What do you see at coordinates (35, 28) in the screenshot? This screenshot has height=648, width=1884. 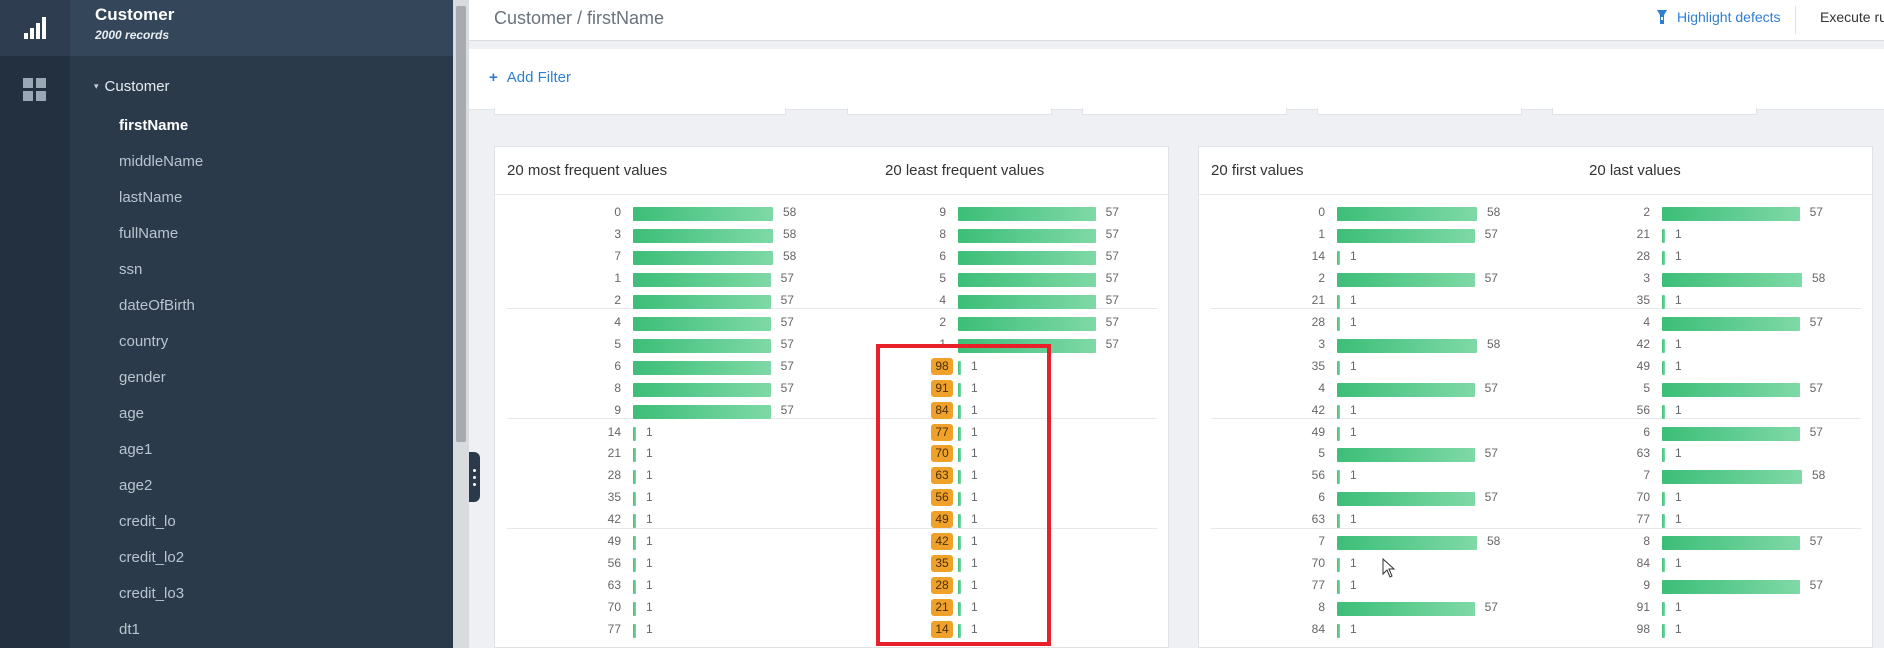 I see `stats-icon` at bounding box center [35, 28].